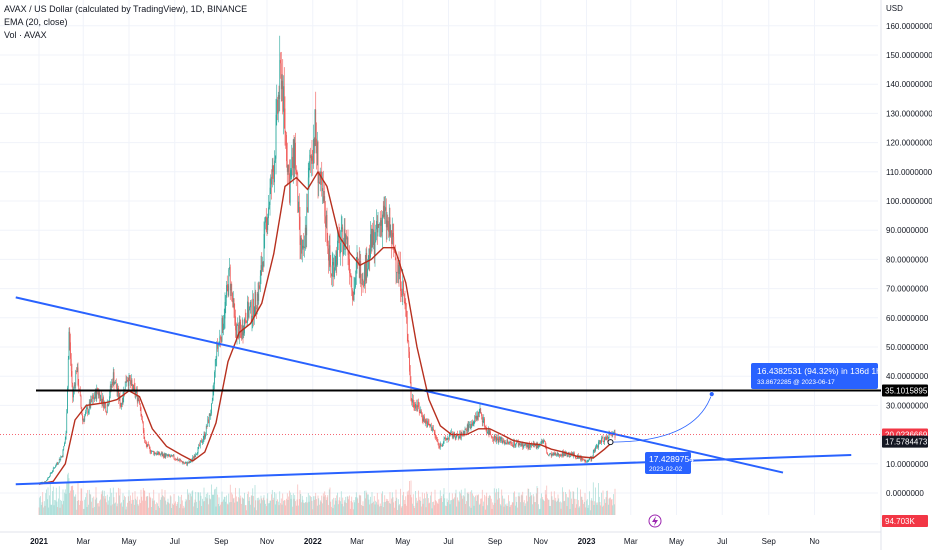  Describe the element at coordinates (610, 442) in the screenshot. I see `projection-start-point` at that location.